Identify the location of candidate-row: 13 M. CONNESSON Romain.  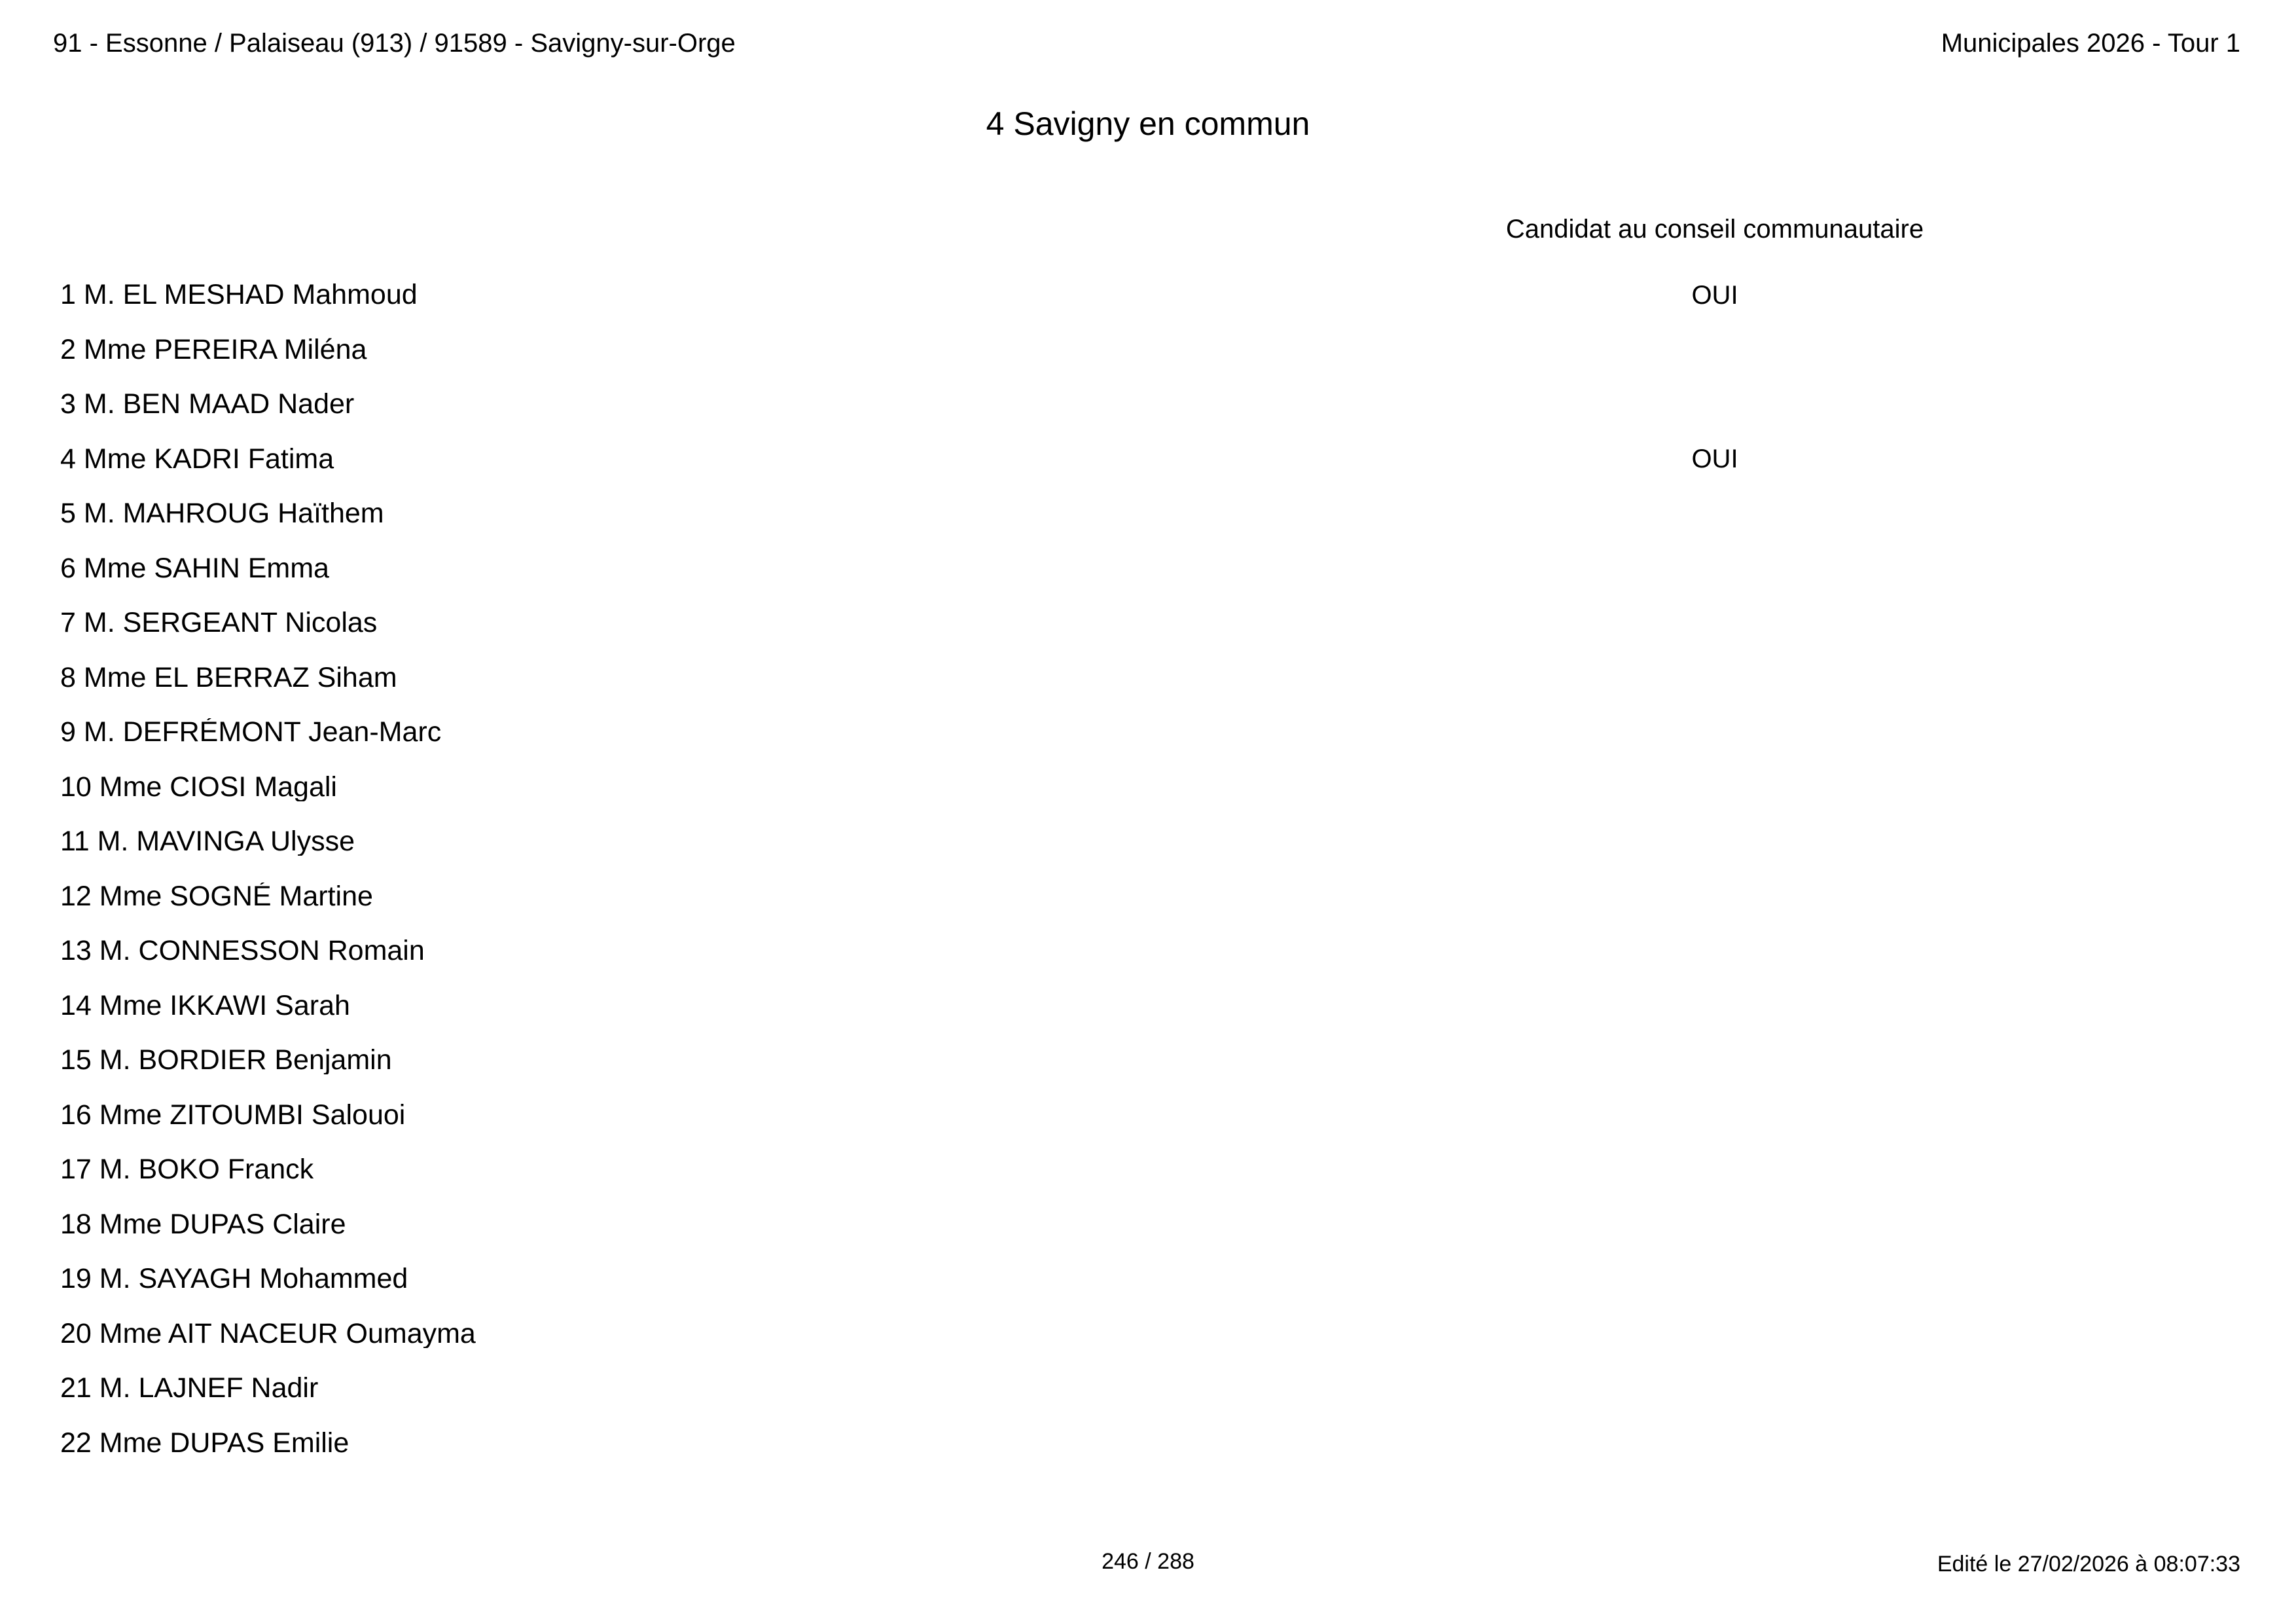
(1051, 951).